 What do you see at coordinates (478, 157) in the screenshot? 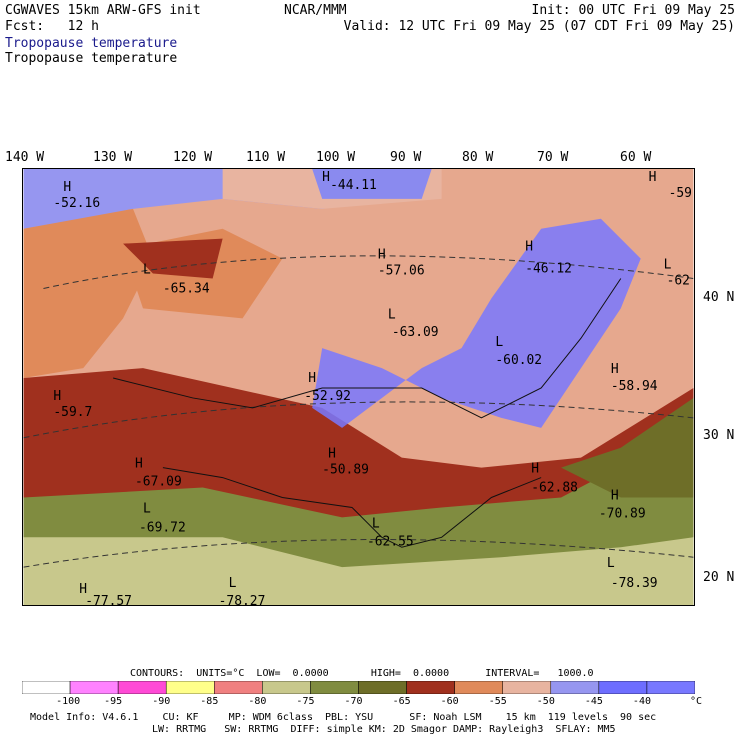
I see `lon-label: 80 W` at bounding box center [478, 157].